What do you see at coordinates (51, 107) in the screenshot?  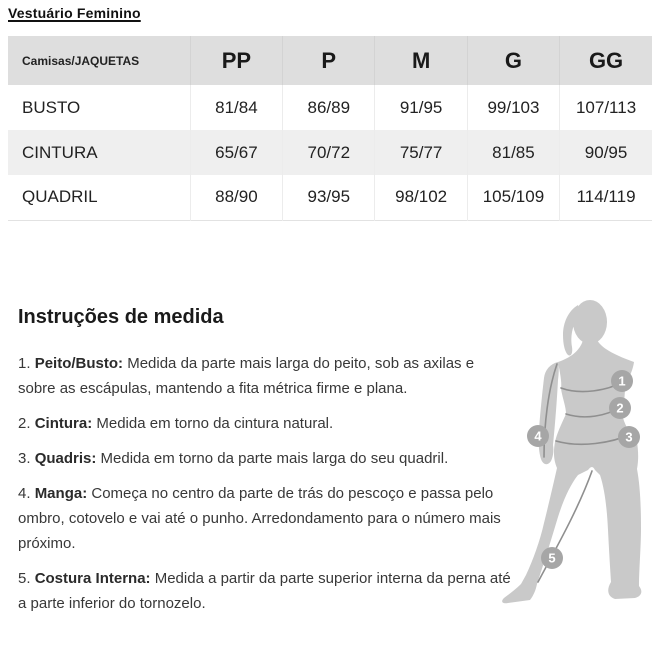 I see `row-label: BUSTO` at bounding box center [51, 107].